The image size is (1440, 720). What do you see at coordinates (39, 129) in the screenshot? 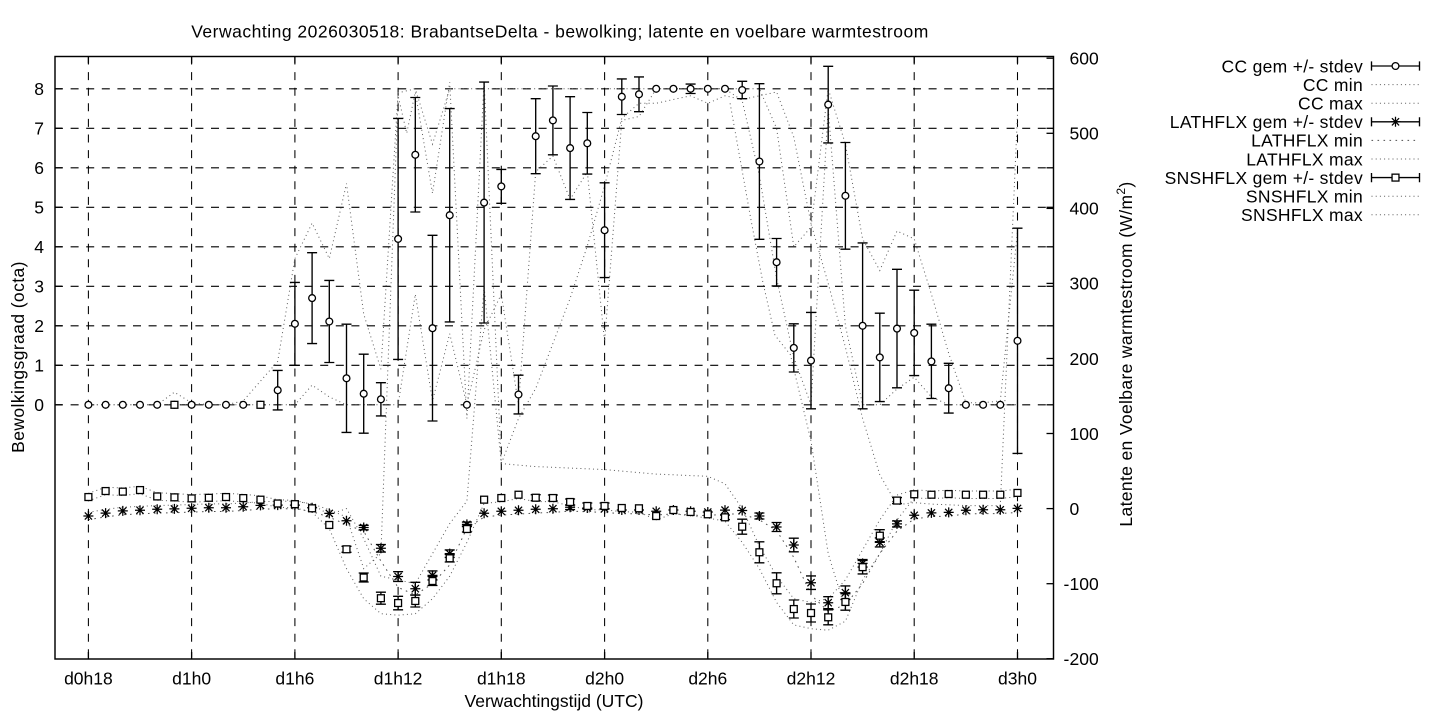
I see `svg-text: 7` at bounding box center [39, 129].